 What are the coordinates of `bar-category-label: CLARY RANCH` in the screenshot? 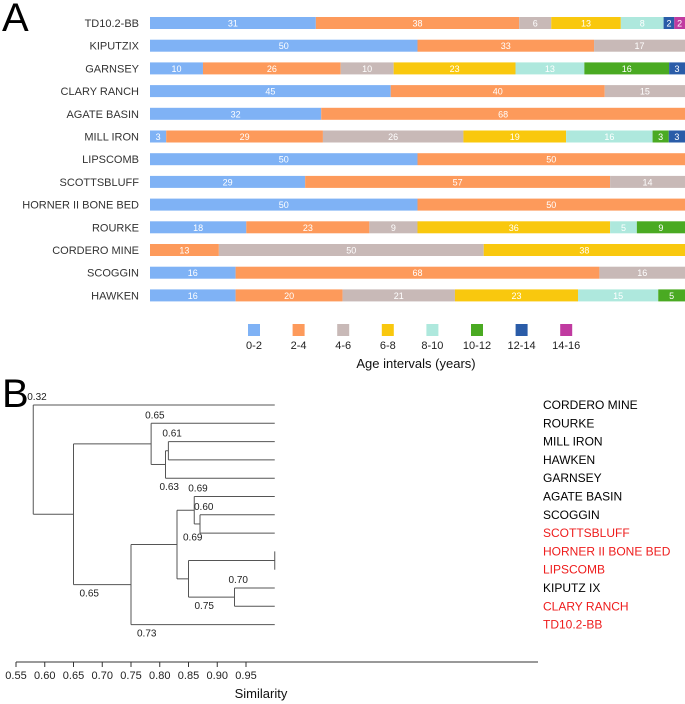 It's located at (100, 92).